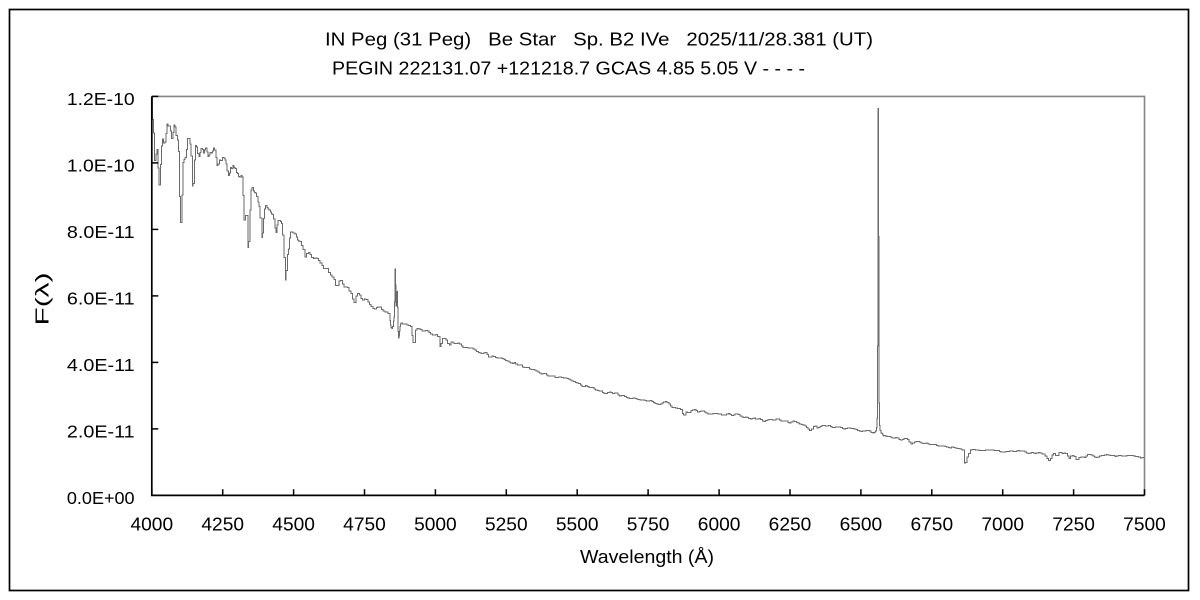 This screenshot has width=1200, height=600. I want to click on svg-text: 6000, so click(719, 525).